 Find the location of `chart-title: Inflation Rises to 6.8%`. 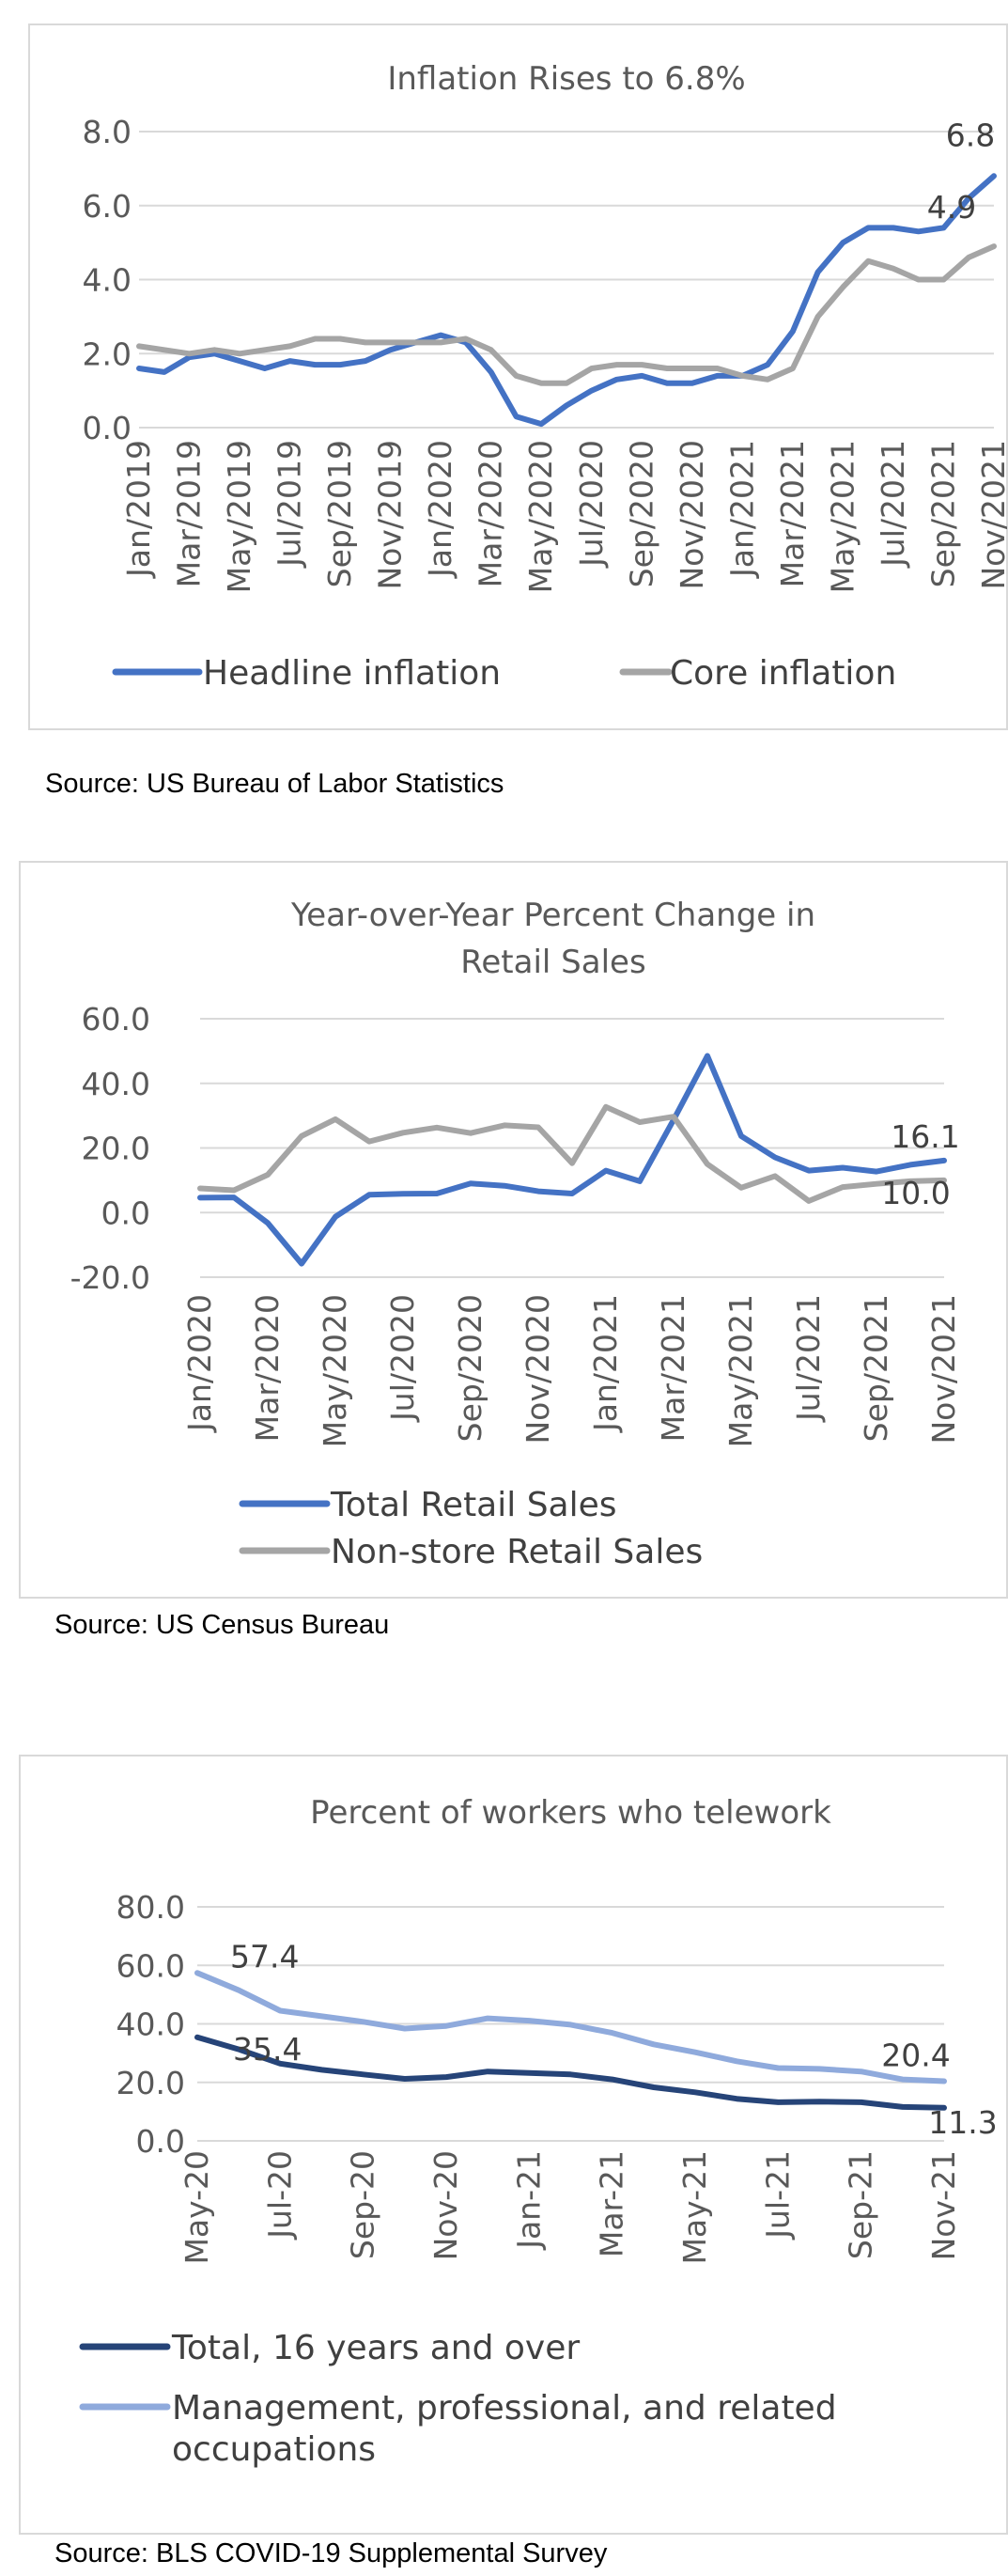

chart-title: Inflation Rises to 6.8% is located at coordinates (566, 79).